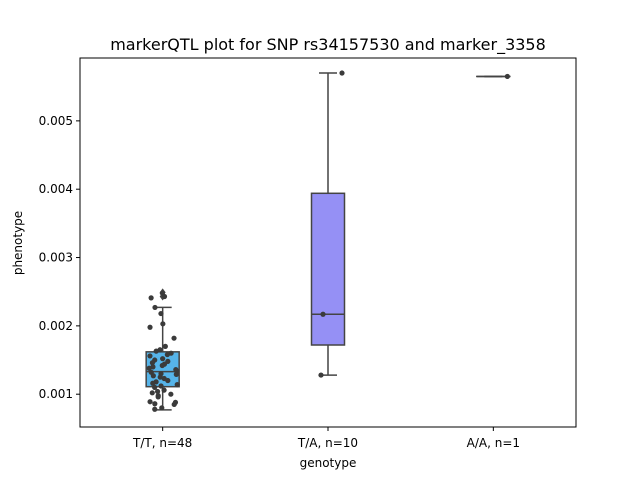 The image size is (640, 480). I want to click on x-tick-label: T/T, n=48, so click(162, 443).